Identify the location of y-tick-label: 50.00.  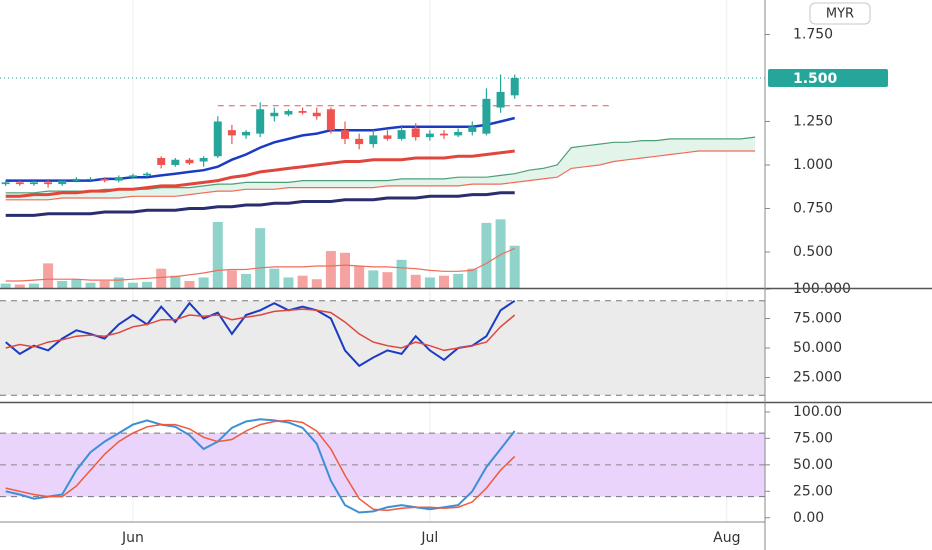
(813, 465).